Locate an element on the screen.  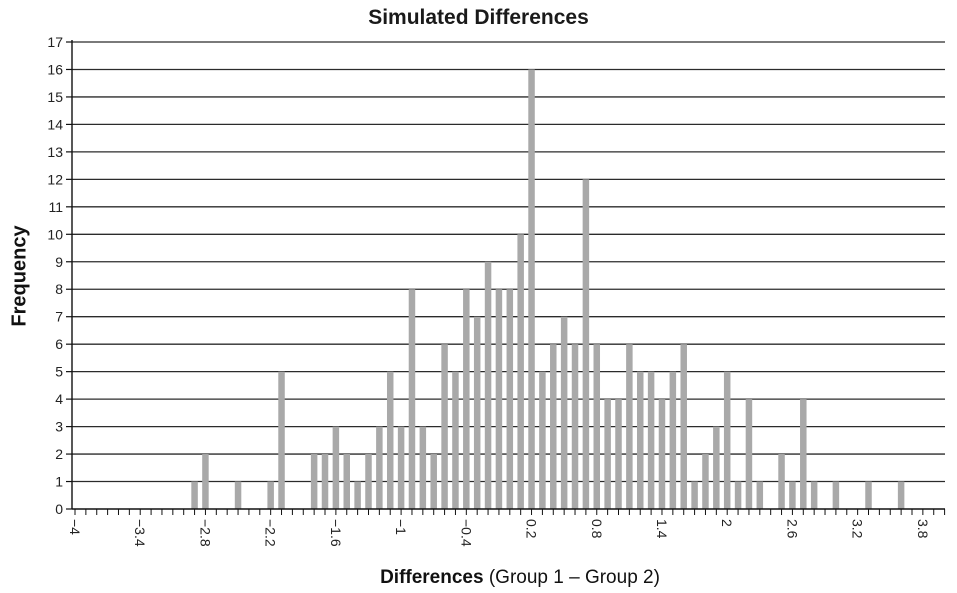
y-tick-label: 17 is located at coordinates (55, 42).